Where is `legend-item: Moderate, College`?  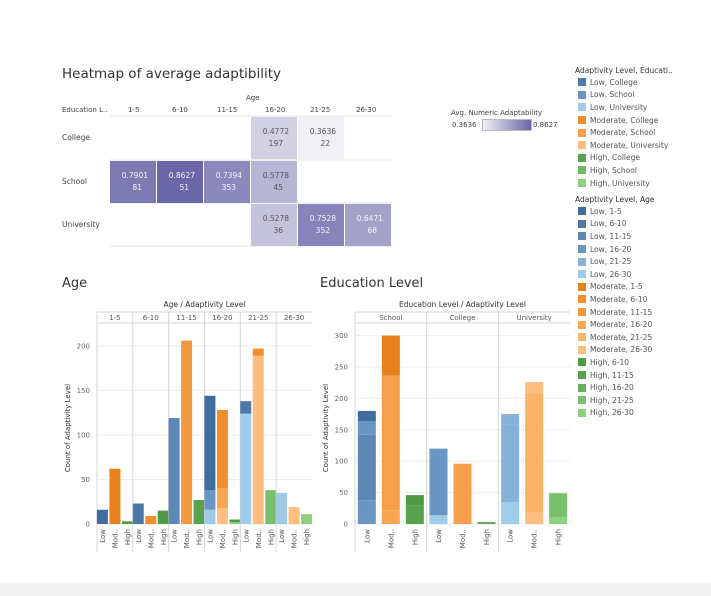
legend-item: Moderate, College is located at coordinates (623, 120).